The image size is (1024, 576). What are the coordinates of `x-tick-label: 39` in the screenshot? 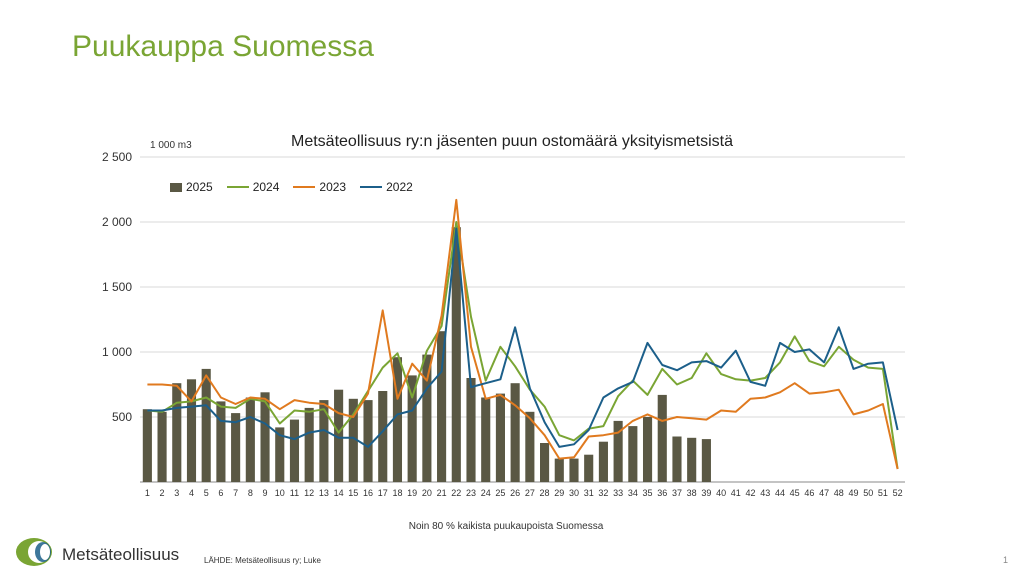 It's located at (706, 493).